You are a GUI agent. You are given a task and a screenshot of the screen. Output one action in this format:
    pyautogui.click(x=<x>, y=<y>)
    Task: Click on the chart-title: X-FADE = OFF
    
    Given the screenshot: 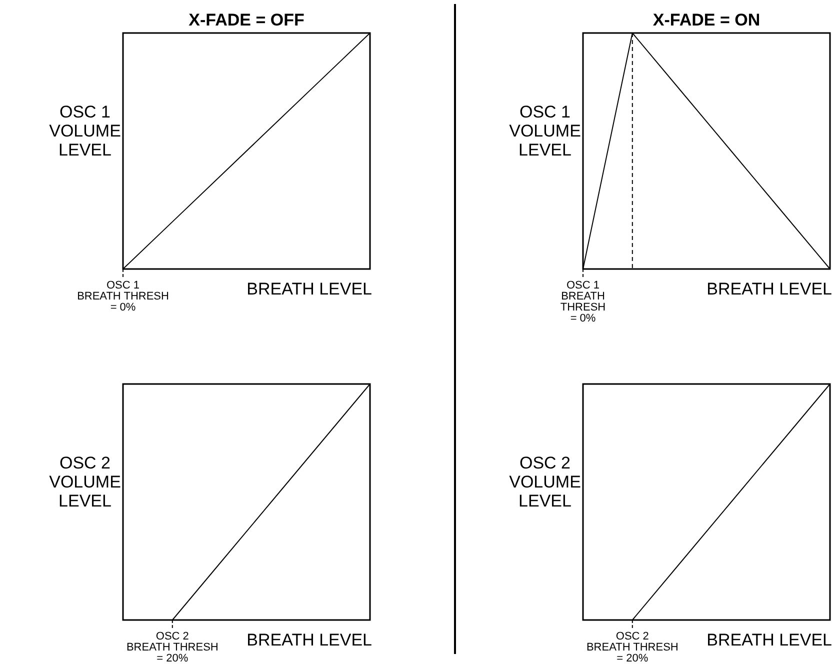 What is the action you would take?
    pyautogui.click(x=246, y=20)
    